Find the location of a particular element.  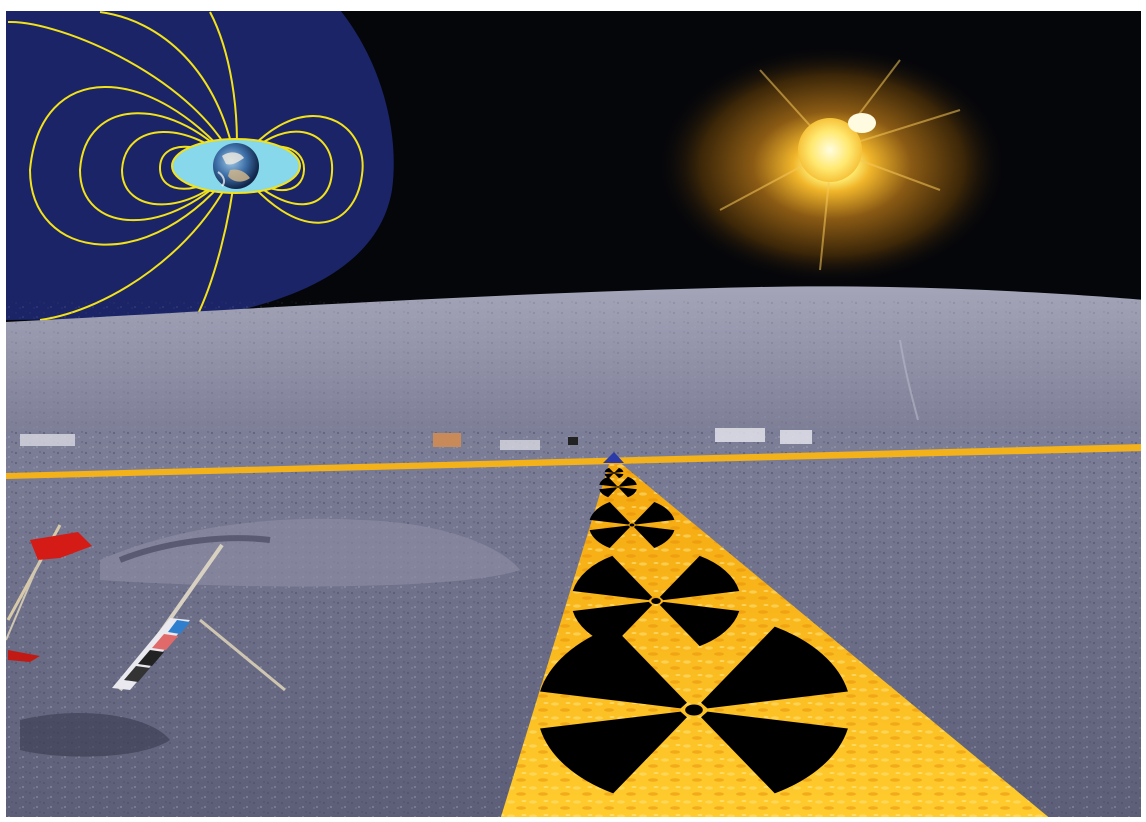

distant-equipment is located at coordinates (416, 439).